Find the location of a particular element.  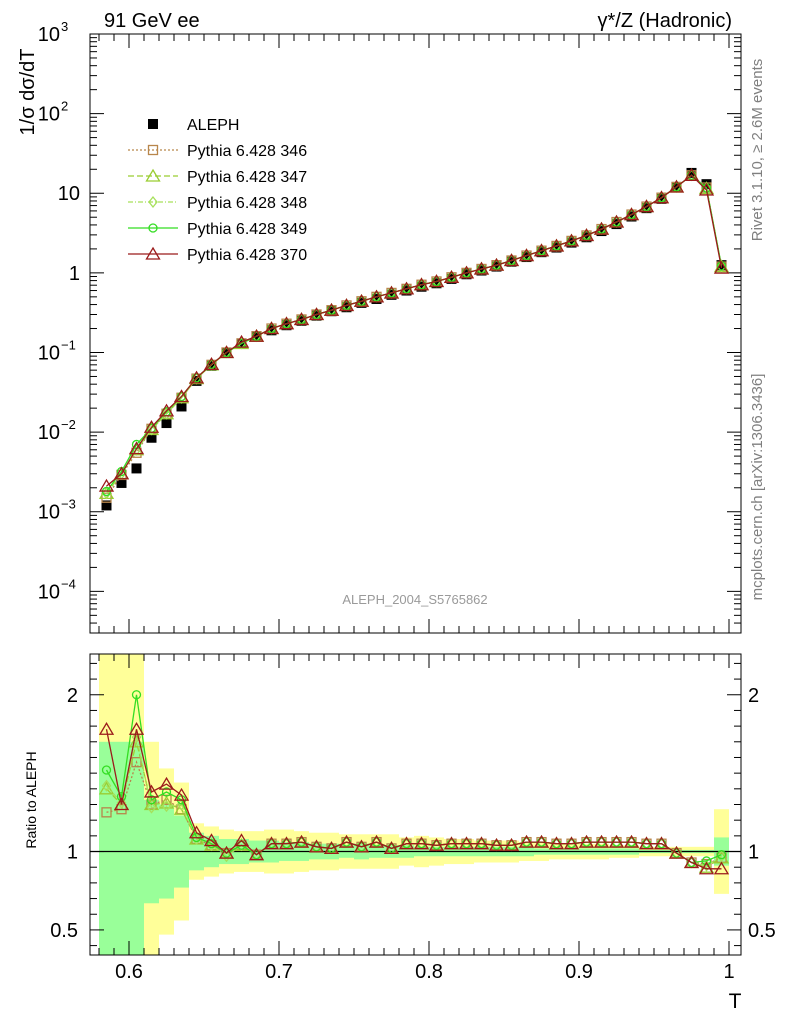

energy-label: 91 GeV ee is located at coordinates (152, 21).